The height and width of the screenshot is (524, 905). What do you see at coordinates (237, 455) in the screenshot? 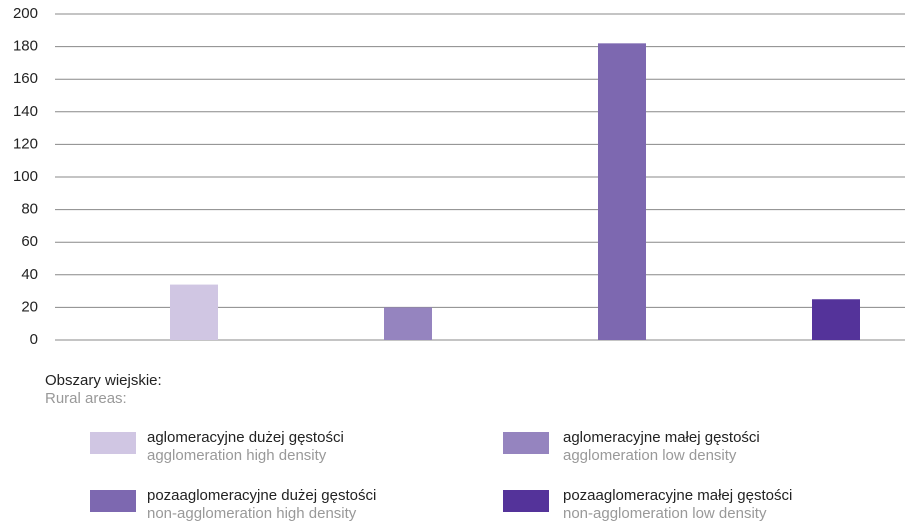
I see `legend-sublabel: agglomeration high density` at bounding box center [237, 455].